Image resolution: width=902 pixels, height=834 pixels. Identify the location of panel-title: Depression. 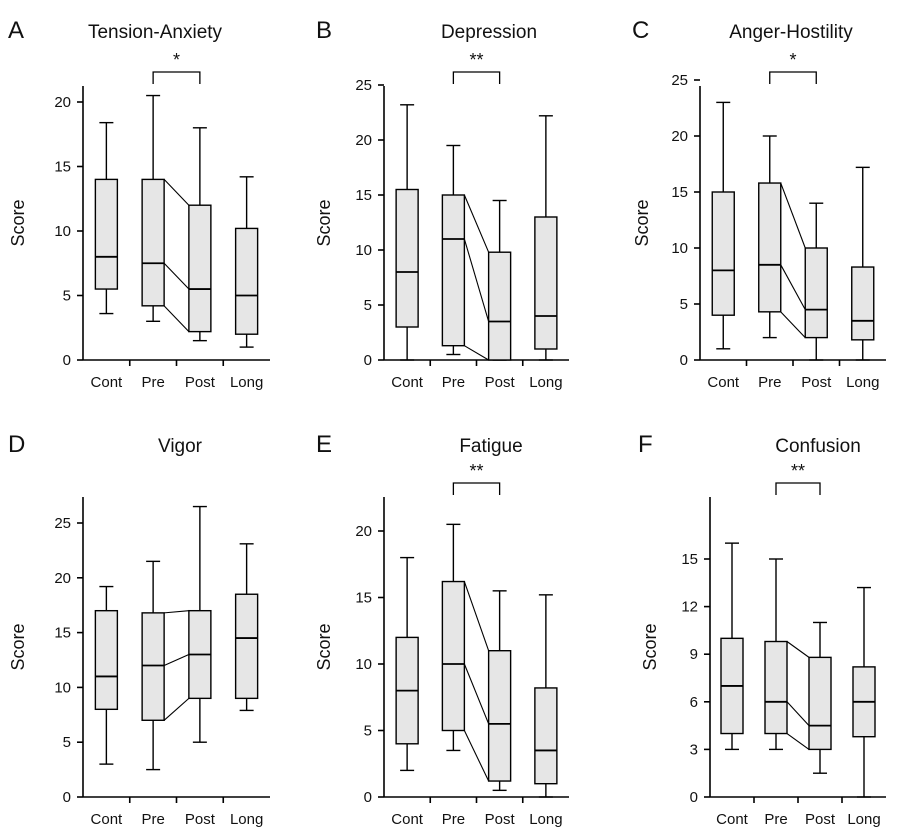
(489, 32).